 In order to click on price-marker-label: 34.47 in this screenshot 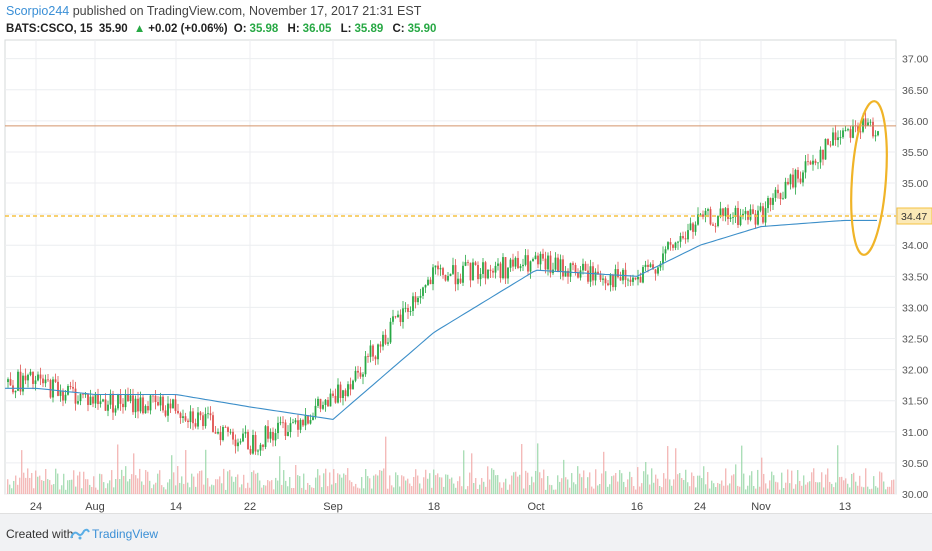, I will do `click(914, 217)`.